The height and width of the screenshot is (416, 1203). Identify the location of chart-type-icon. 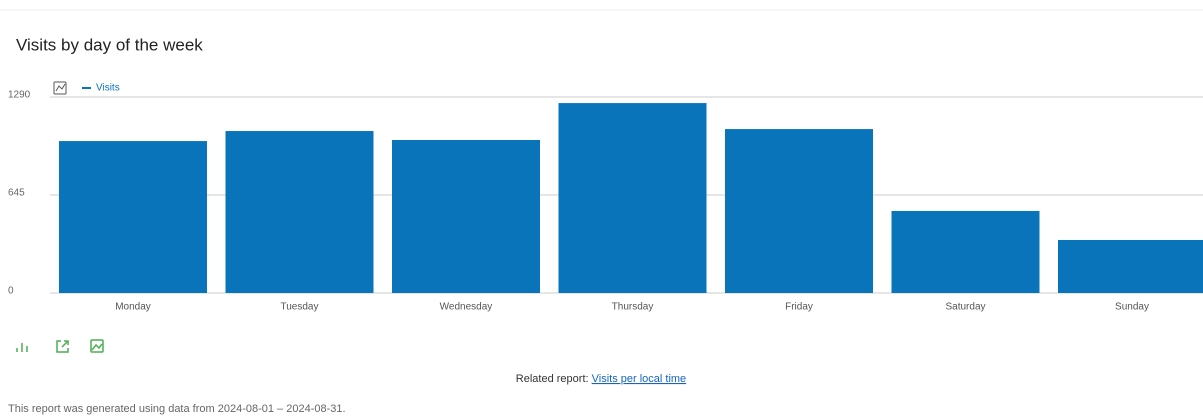
(60, 88).